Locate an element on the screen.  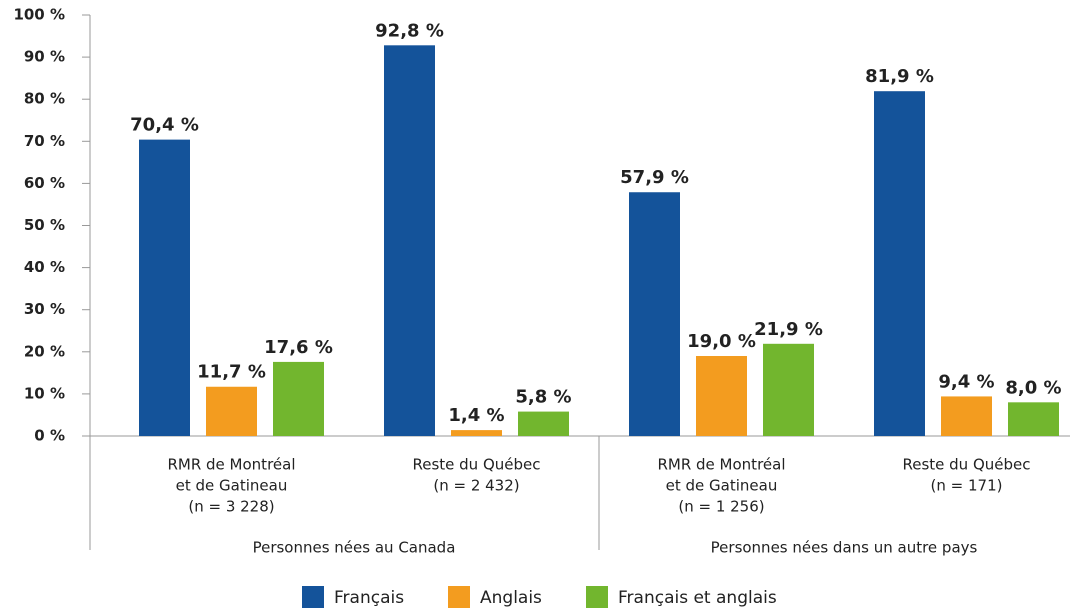
value-label: 81,9 % is located at coordinates (899, 76).